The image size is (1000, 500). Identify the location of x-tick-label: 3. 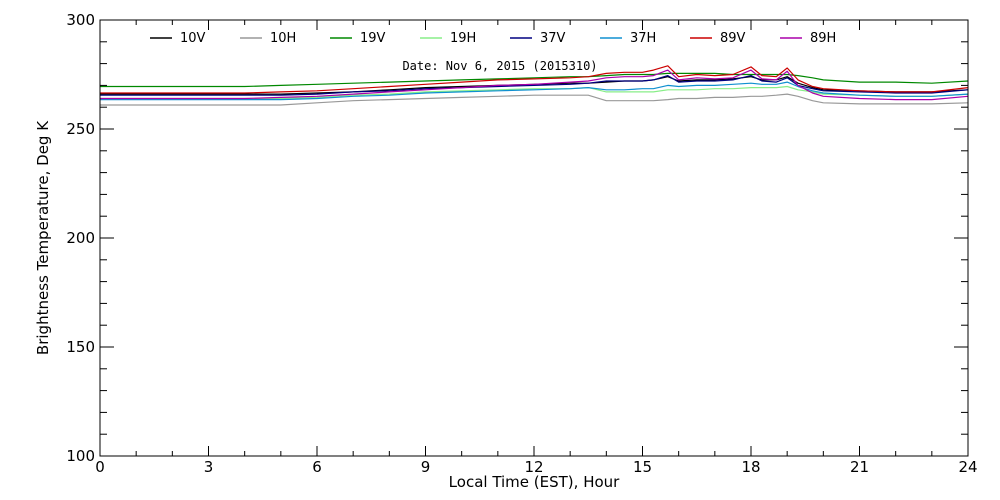
(209, 467).